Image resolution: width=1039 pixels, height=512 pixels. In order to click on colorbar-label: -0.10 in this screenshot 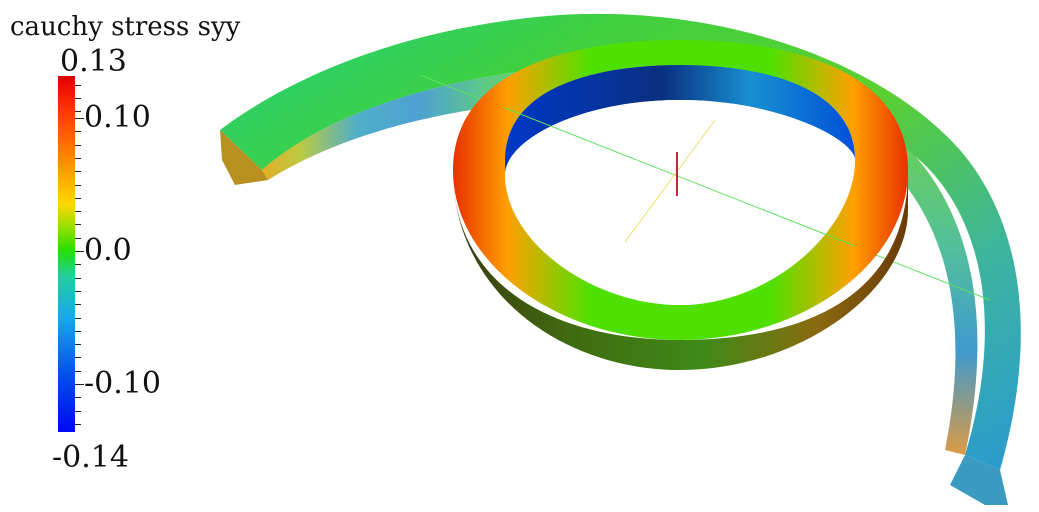, I will do `click(122, 383)`.